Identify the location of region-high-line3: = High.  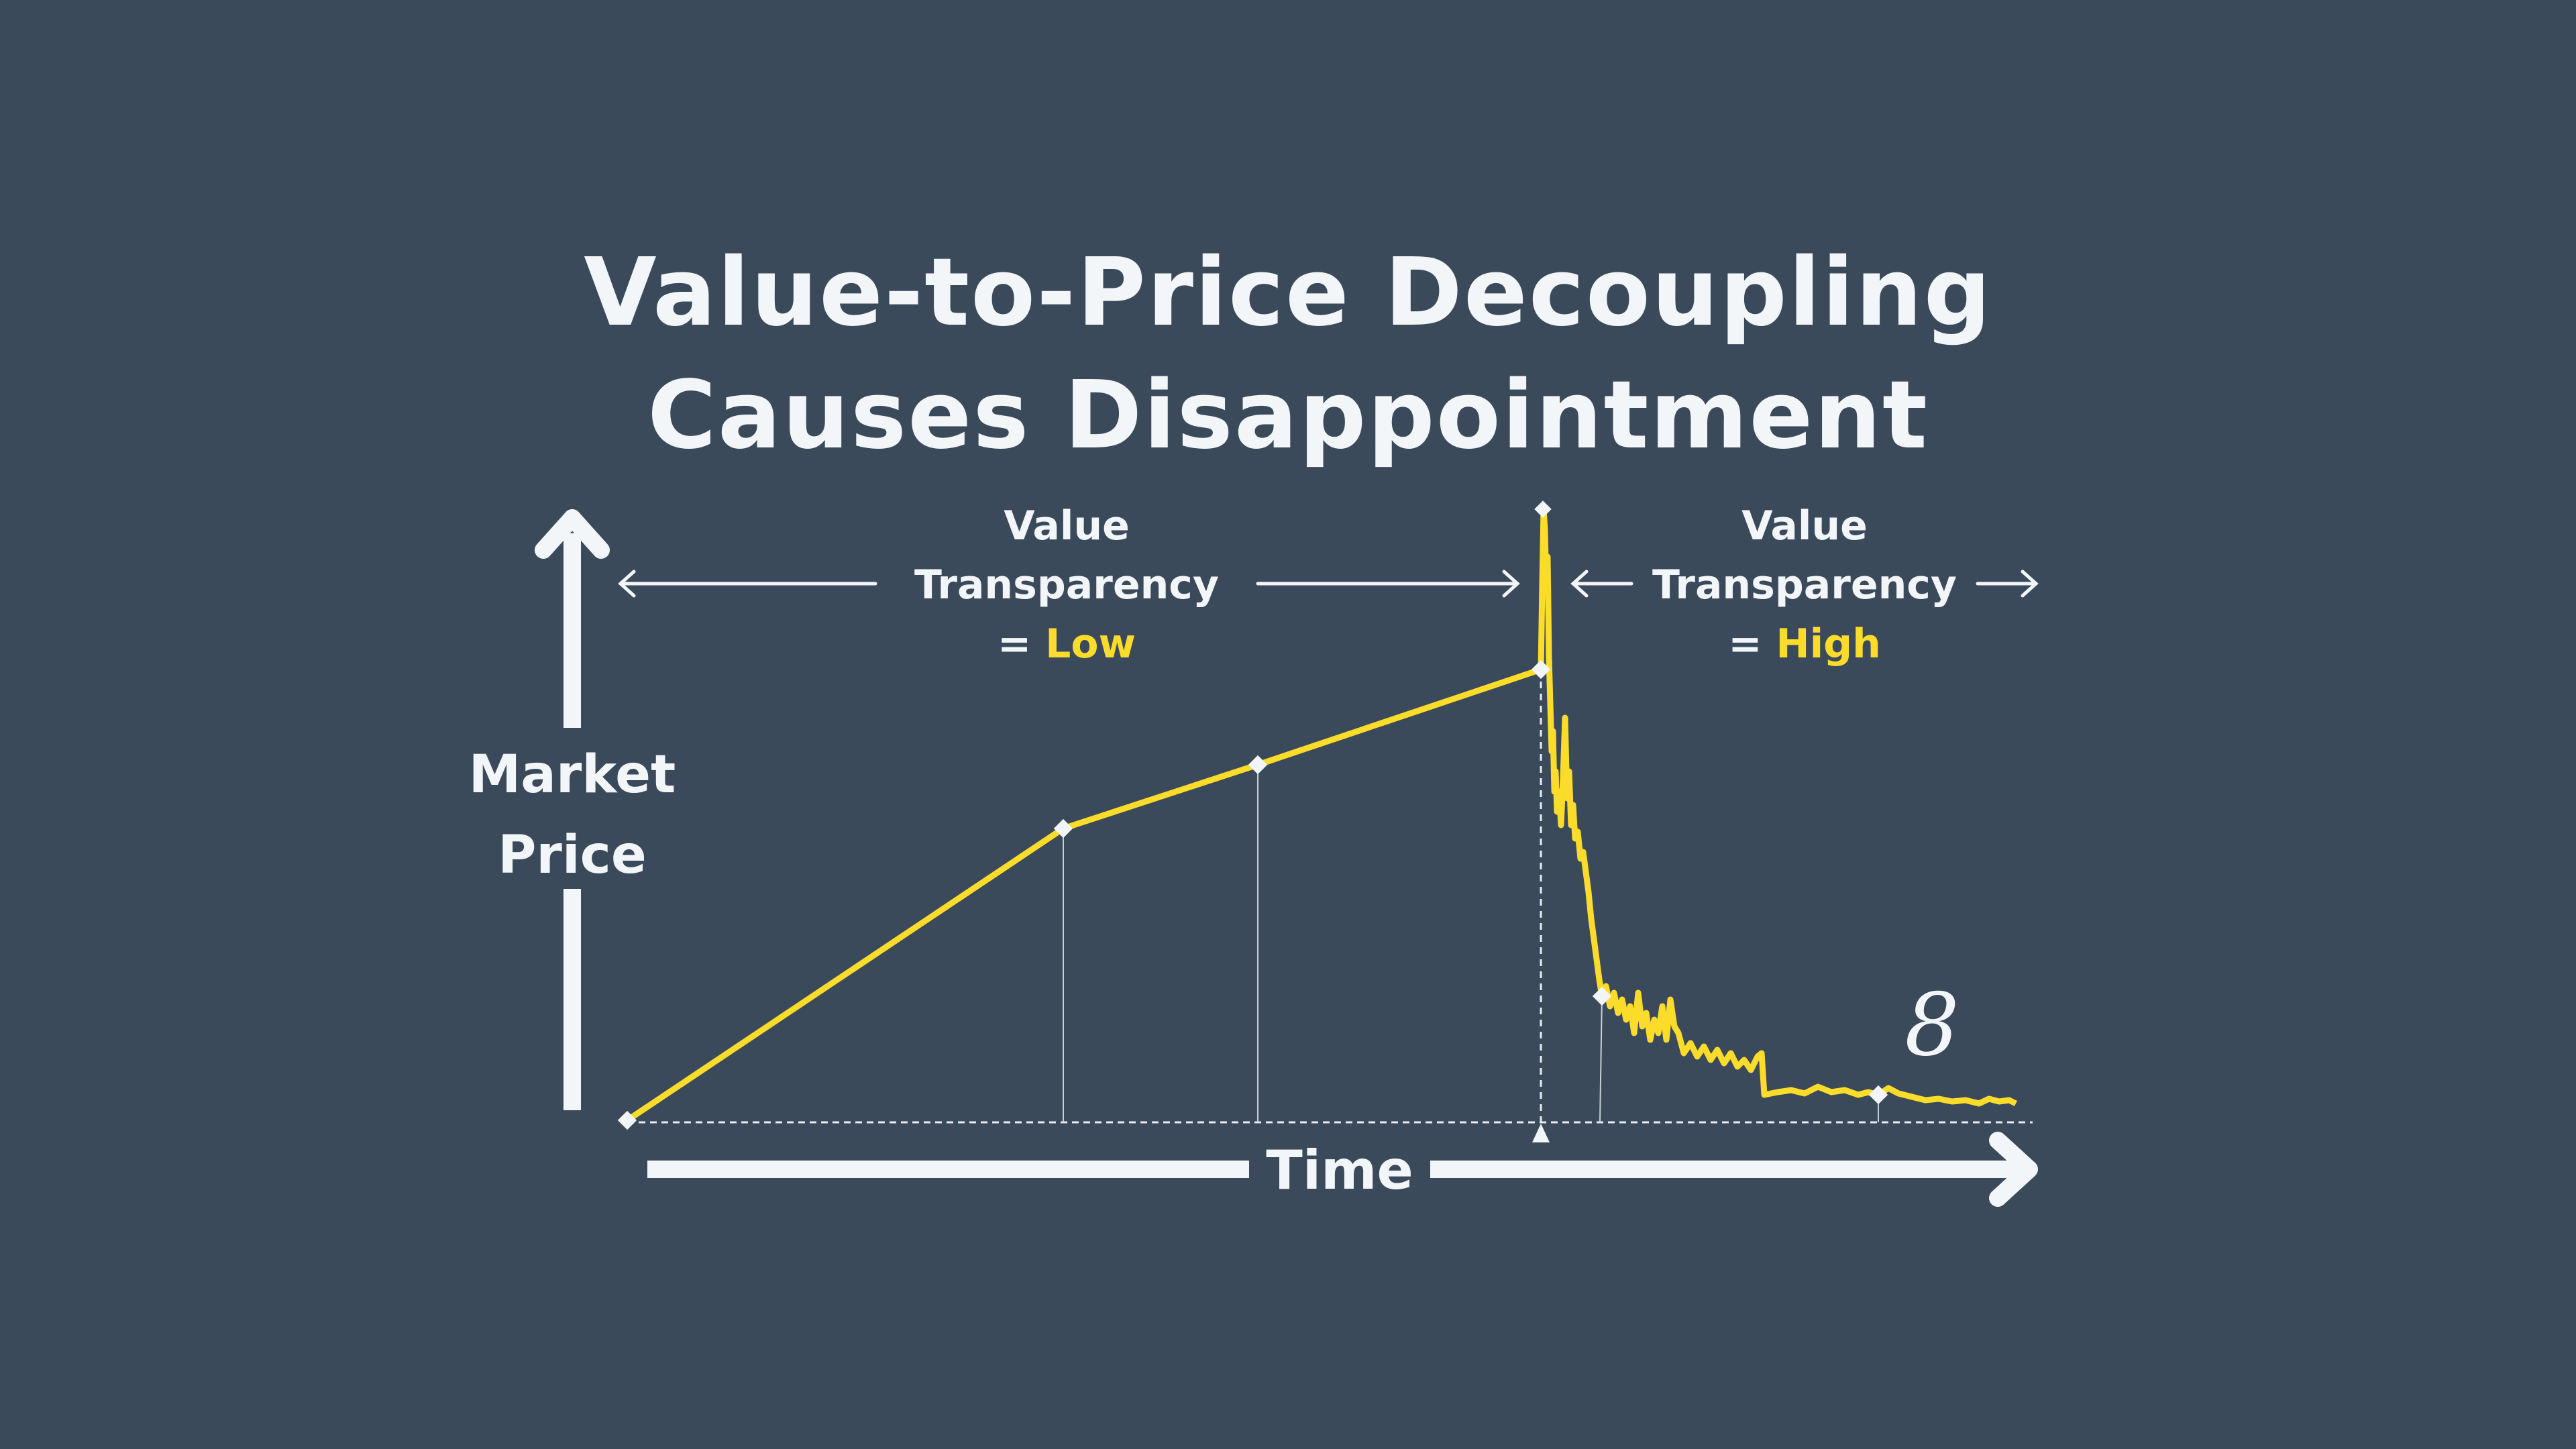
(1804, 644).